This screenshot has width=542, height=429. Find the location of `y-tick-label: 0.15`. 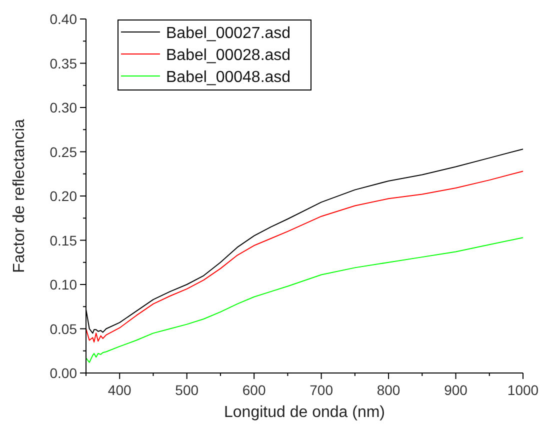

y-tick-label: 0.15 is located at coordinates (64, 240).